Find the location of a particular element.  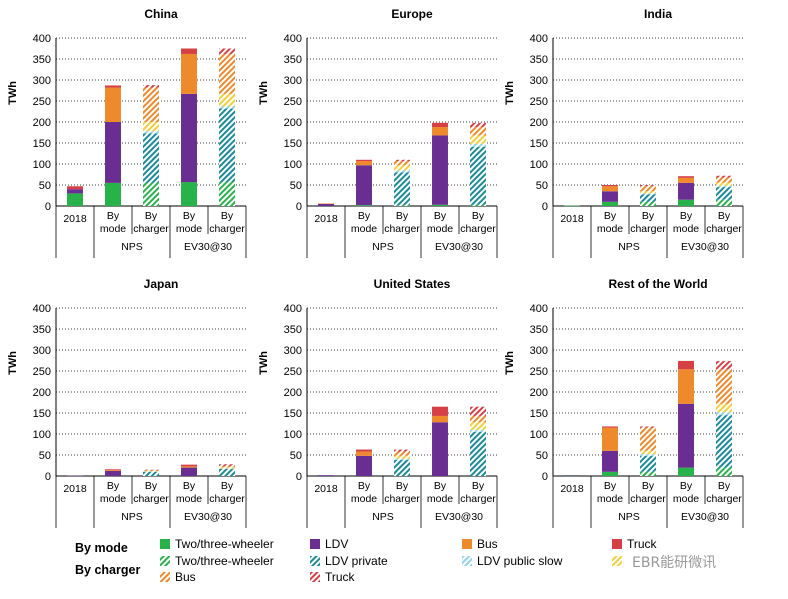

legend-by-mode-label: By mode is located at coordinates (101, 548).